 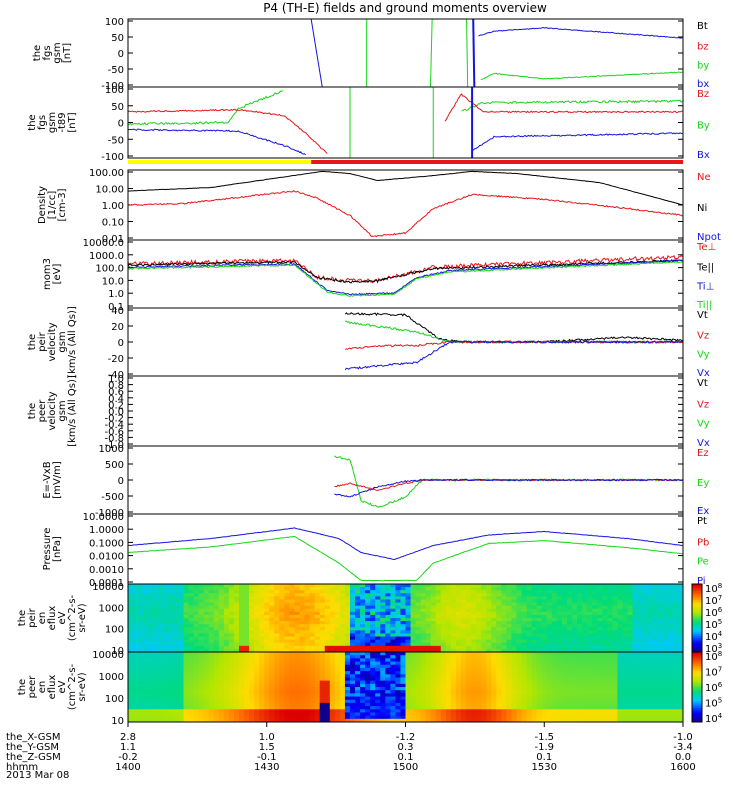 I want to click on trace-te-par, so click(x=405, y=271).